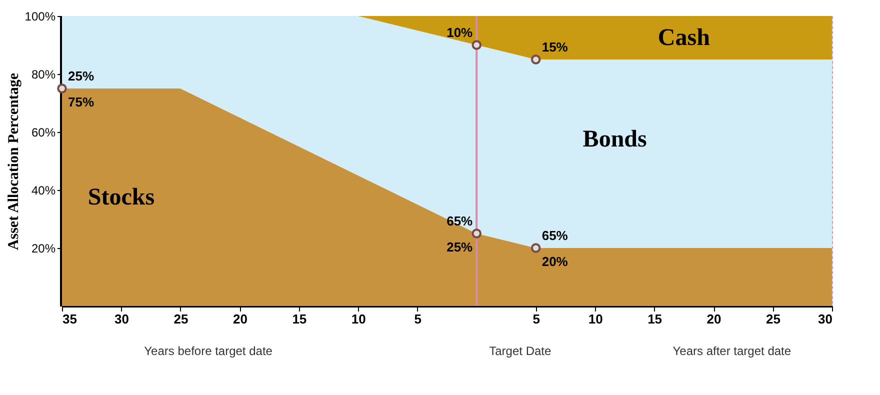  I want to click on annotation: 75%, so click(81, 102).